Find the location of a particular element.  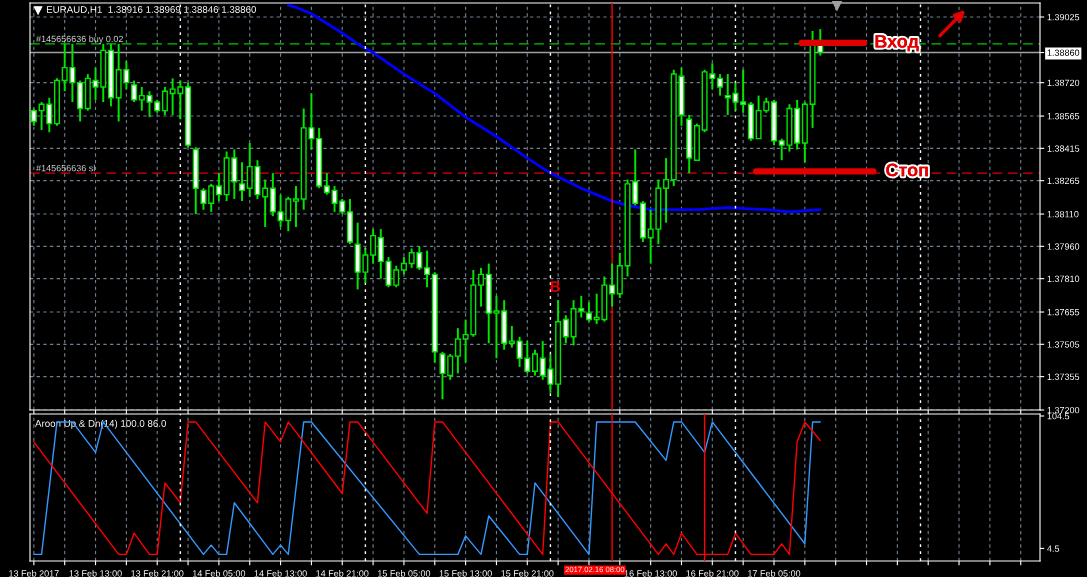

y-tick-label: 4.5 is located at coordinates (1053, 548).